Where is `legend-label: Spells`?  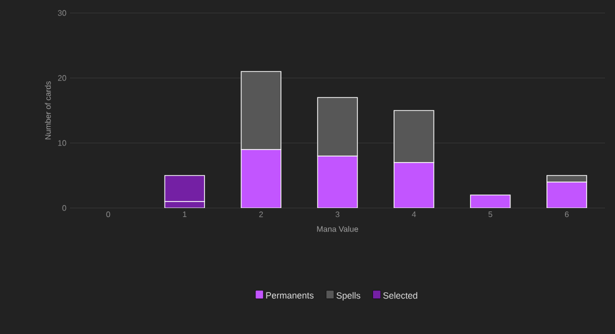
legend-label: Spells is located at coordinates (348, 296).